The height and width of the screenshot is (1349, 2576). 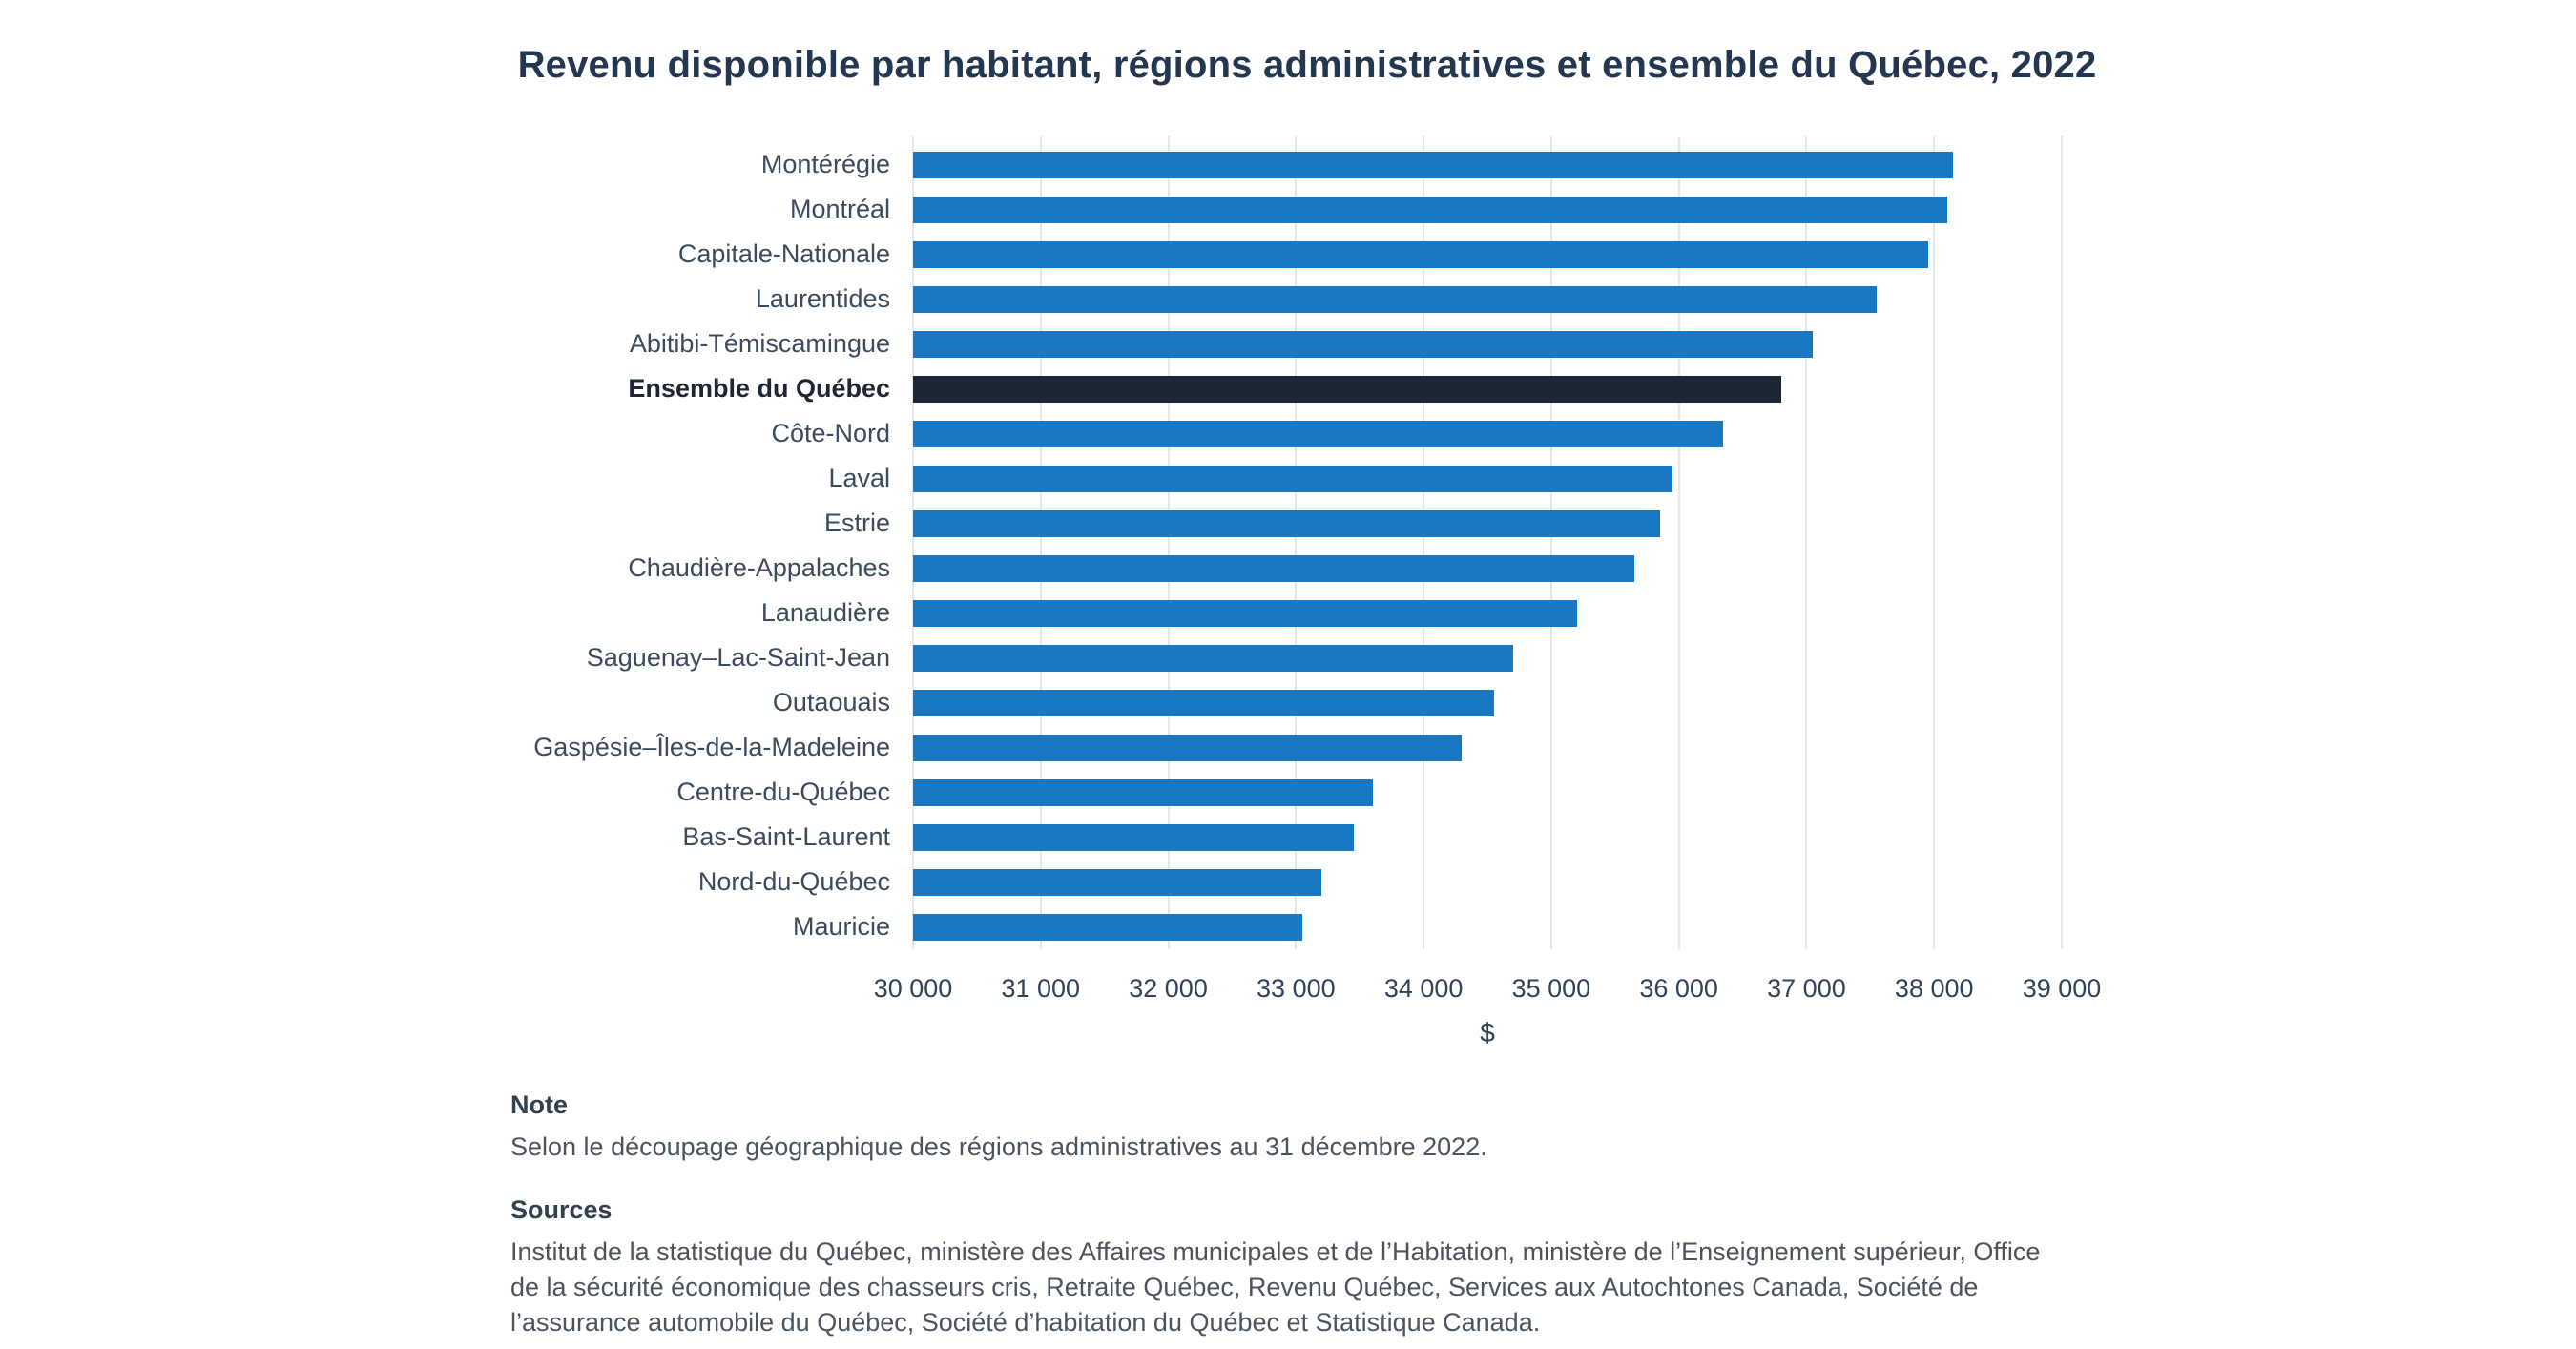 What do you see at coordinates (839, 209) in the screenshot?
I see `category-label: Montréal` at bounding box center [839, 209].